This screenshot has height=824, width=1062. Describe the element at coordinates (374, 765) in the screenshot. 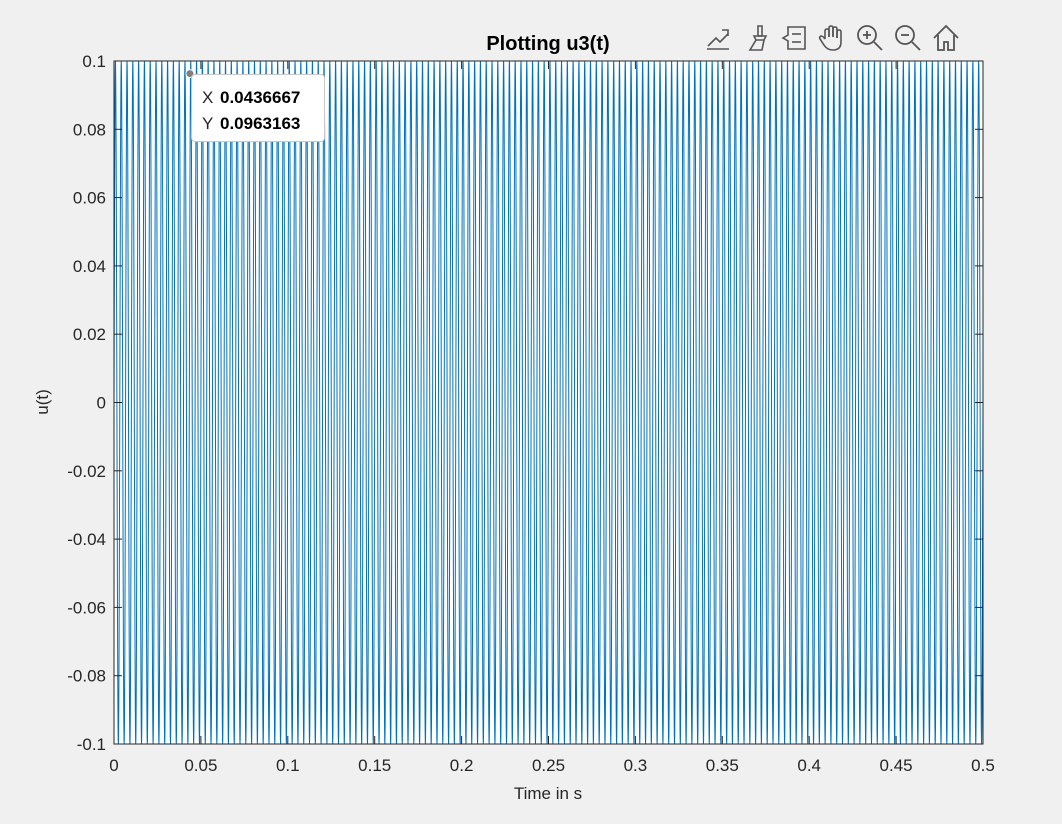

I see `x-tick-label: 0.15` at that location.